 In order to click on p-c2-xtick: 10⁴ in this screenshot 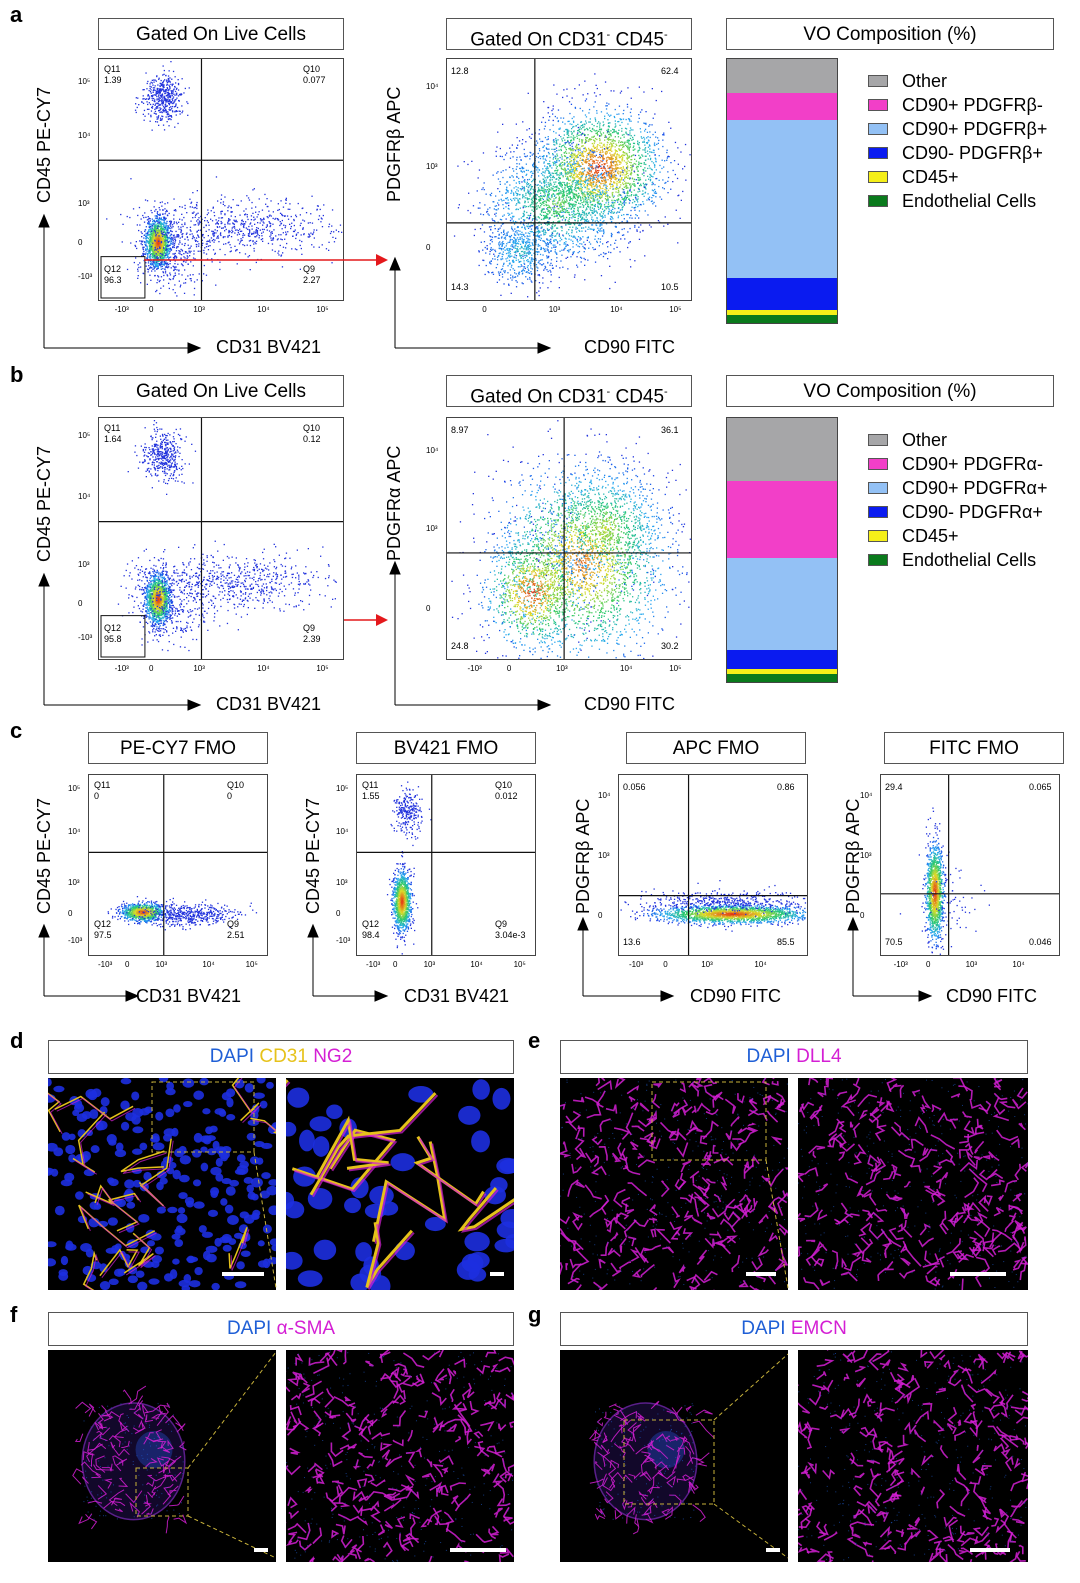, I will do `click(476, 964)`.